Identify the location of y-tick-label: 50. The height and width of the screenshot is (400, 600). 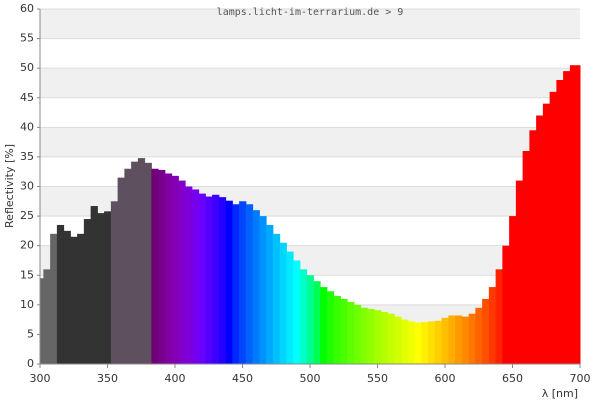
(27, 67).